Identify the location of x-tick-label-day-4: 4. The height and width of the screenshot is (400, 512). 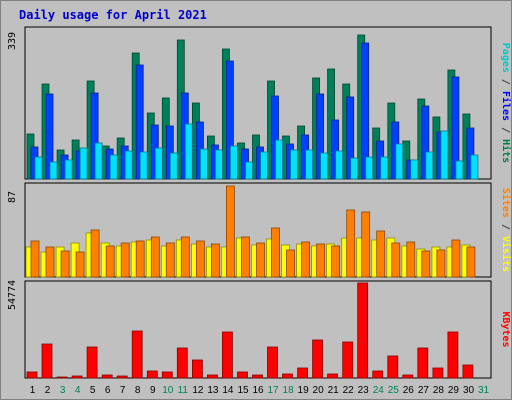
(78, 390).